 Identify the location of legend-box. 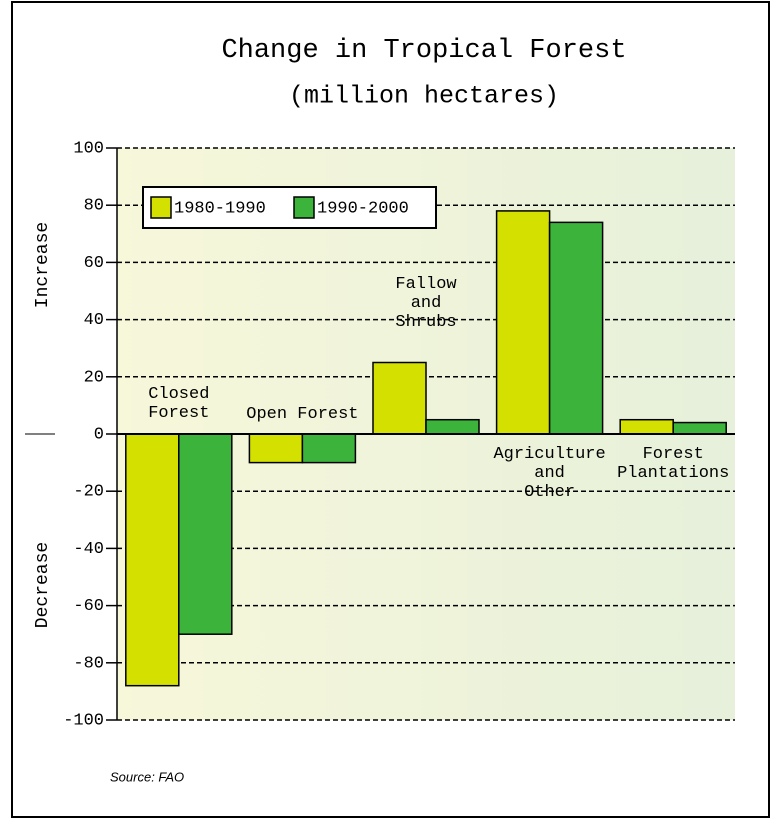
(289, 207).